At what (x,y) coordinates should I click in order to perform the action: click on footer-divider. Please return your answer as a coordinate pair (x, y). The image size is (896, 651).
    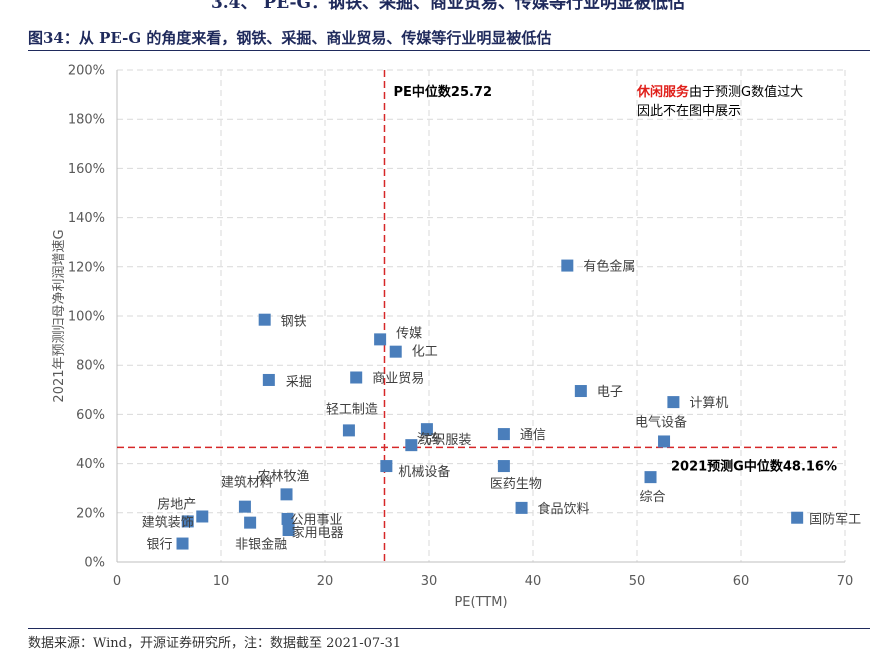
    Looking at the image, I should click on (449, 628).